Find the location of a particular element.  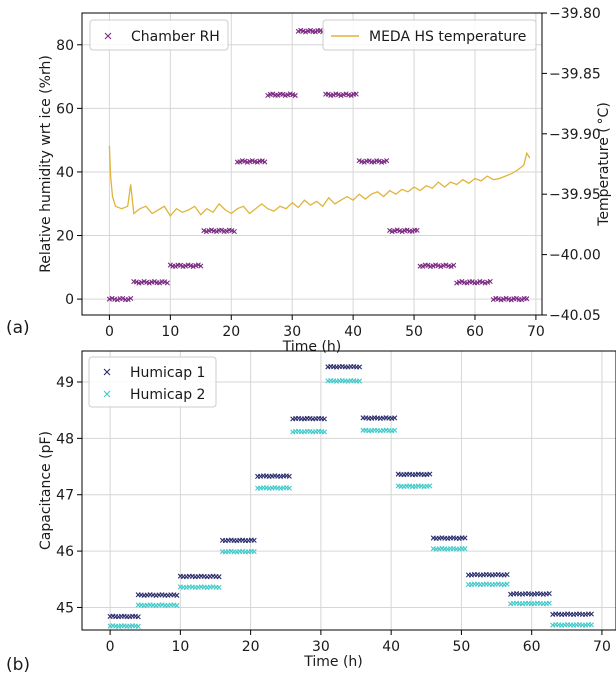

chart-b-x-axis-label: Time (h) is located at coordinates (333, 662).